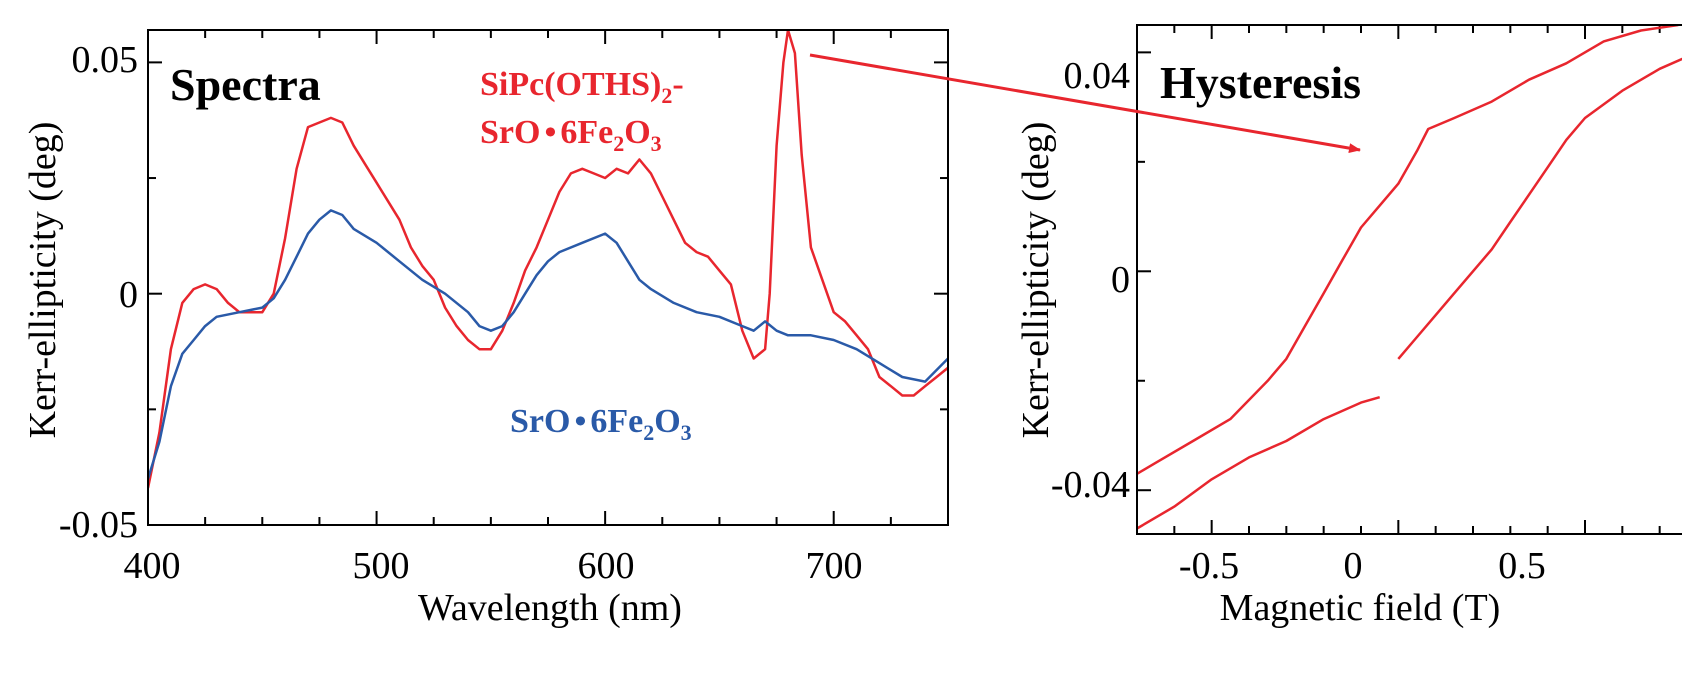  Describe the element at coordinates (550, 608) in the screenshot. I see `spectra-x-axis-title: Wavelength (nm)` at that location.